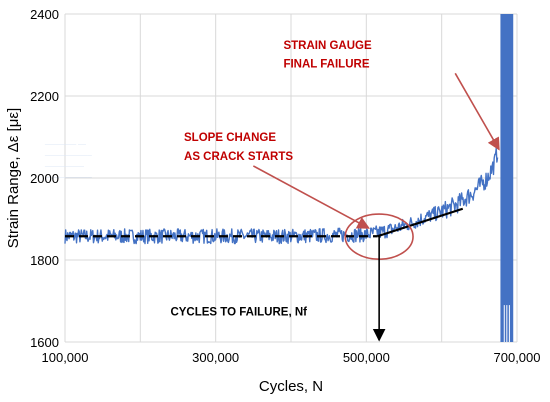 The width and height of the screenshot is (550, 402). Describe the element at coordinates (64, 163) in the screenshot. I see `ghost-text-2: __________` at that location.